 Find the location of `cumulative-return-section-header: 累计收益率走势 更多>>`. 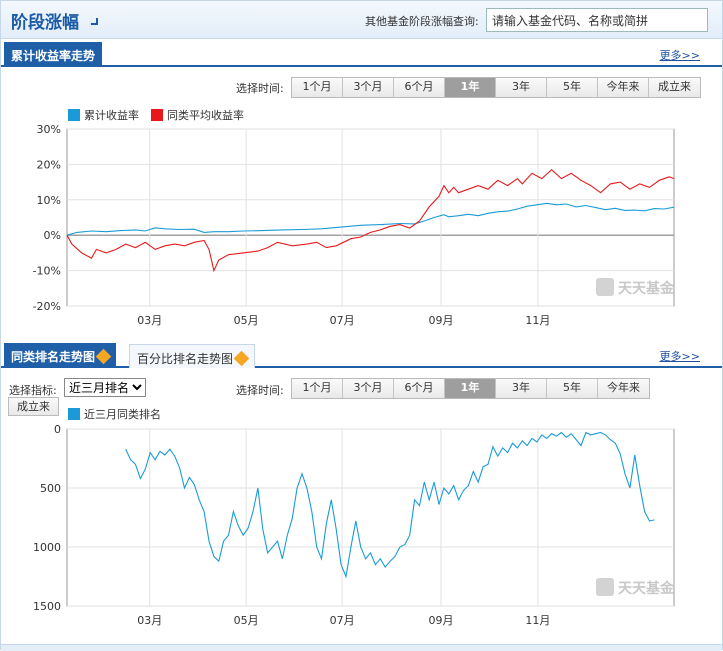

cumulative-return-section-header: 累计收益率走势 更多>> is located at coordinates (361, 54).